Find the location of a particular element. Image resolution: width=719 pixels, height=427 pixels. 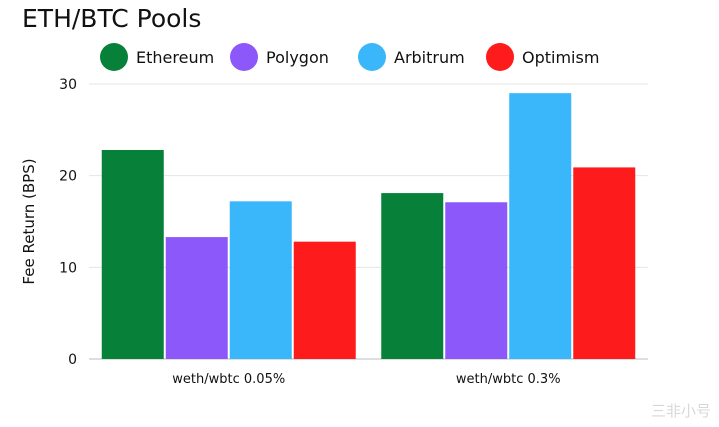

legend-swatch-optimism is located at coordinates (500, 57).